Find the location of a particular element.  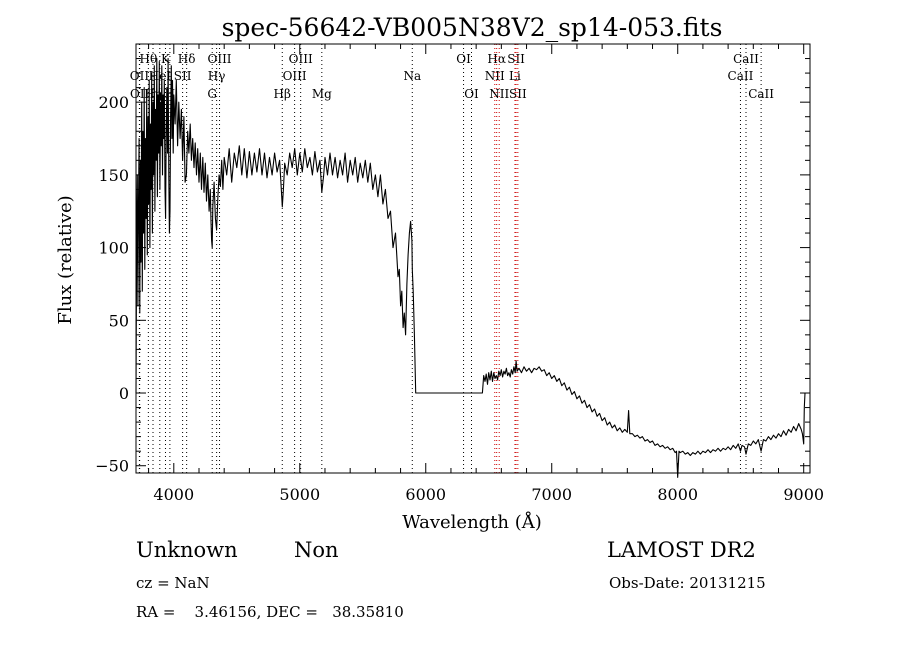

line-marker-label: K is located at coordinates (166, 59).